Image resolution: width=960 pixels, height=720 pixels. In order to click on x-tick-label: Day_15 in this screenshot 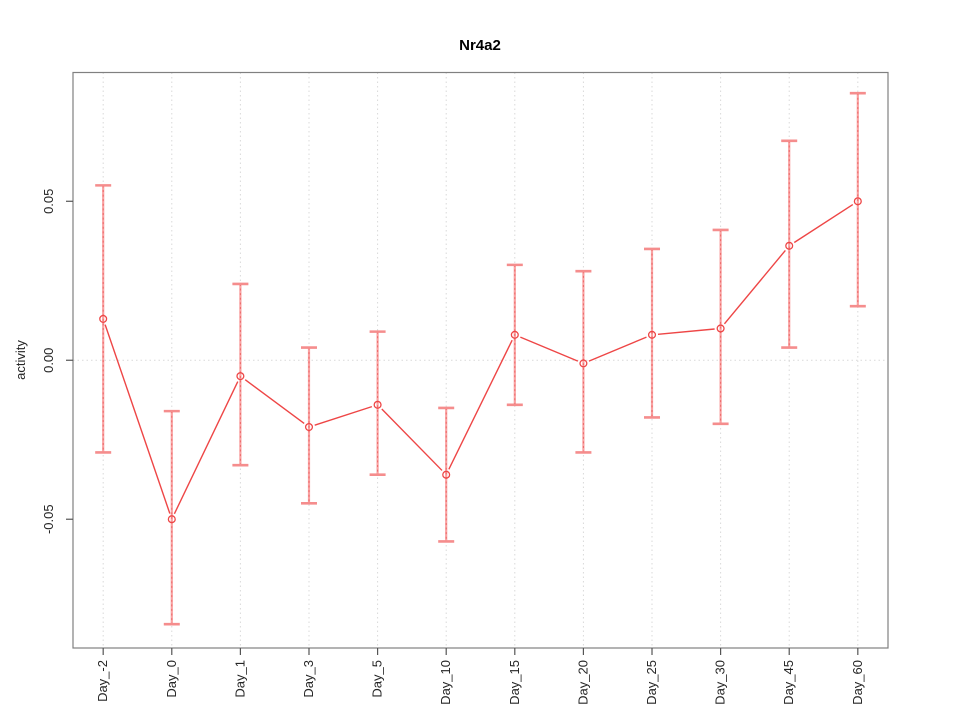, I will do `click(514, 682)`.